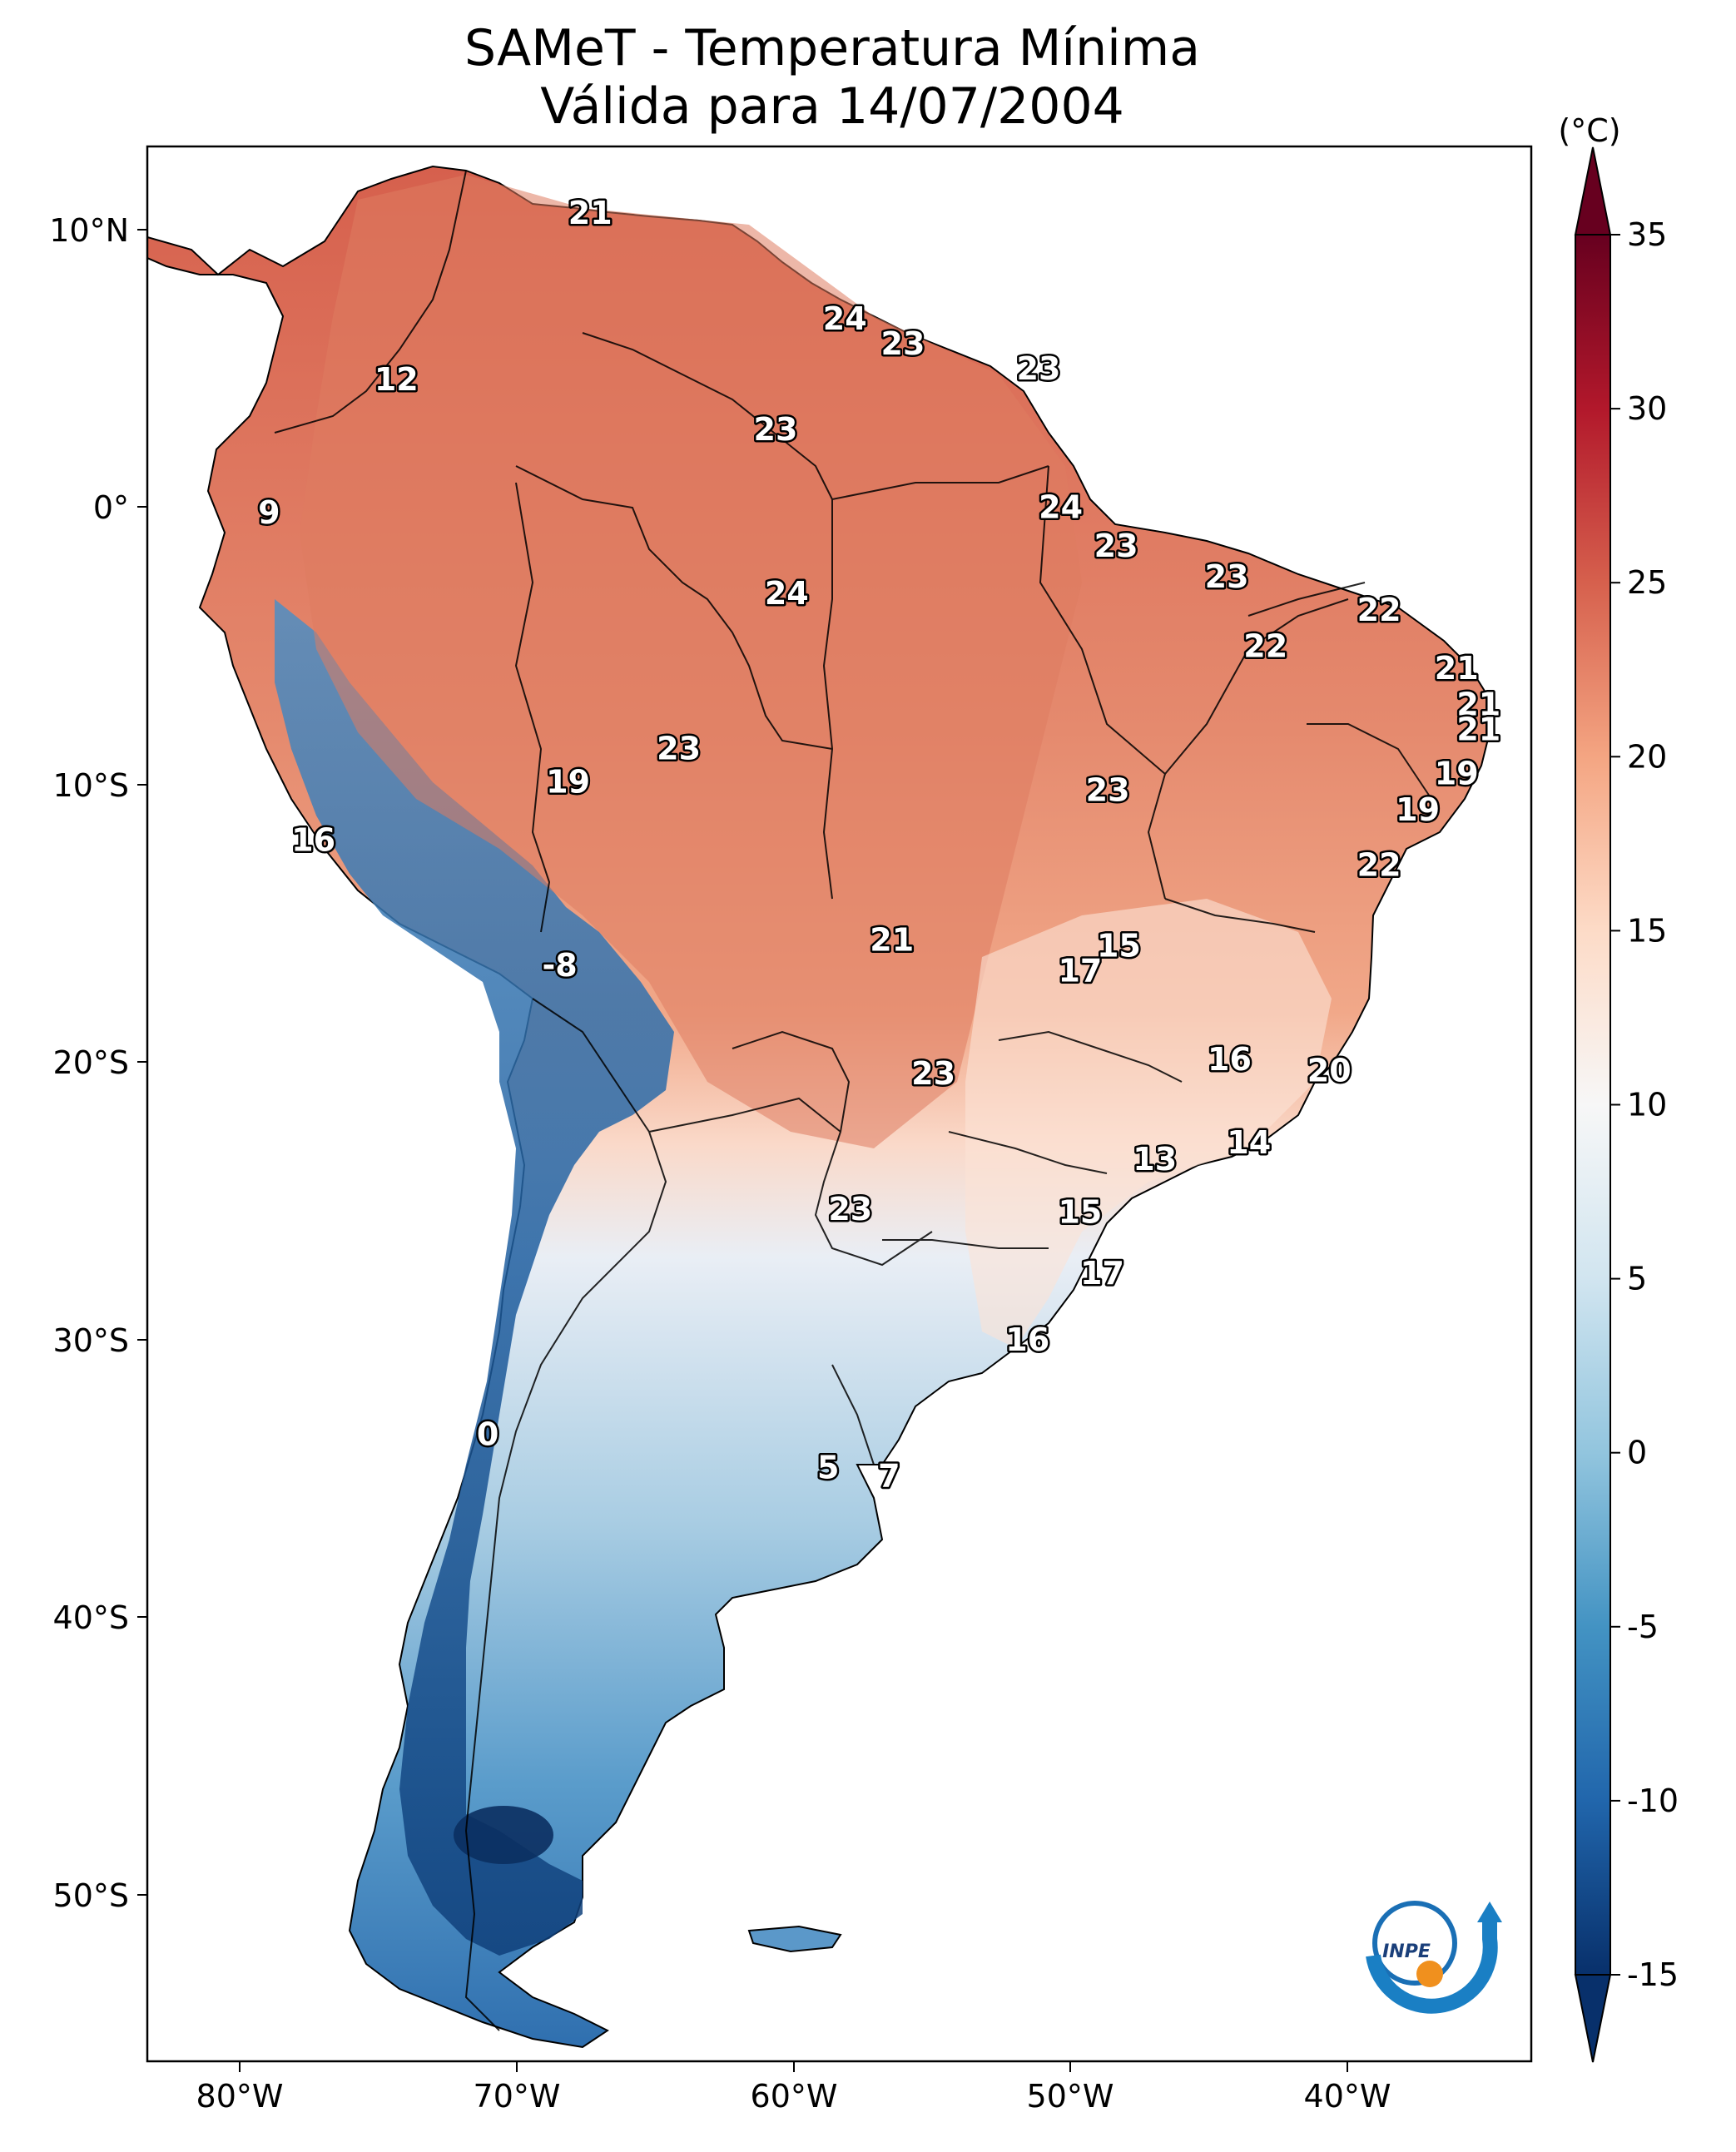  Describe the element at coordinates (1155, 1159) in the screenshot. I see `city-temp-label: 13` at that location.